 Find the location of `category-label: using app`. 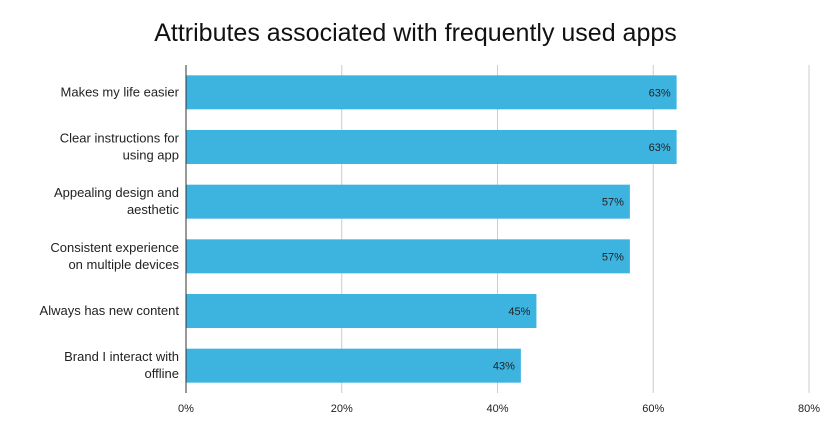

category-label: using app is located at coordinates (151, 155).